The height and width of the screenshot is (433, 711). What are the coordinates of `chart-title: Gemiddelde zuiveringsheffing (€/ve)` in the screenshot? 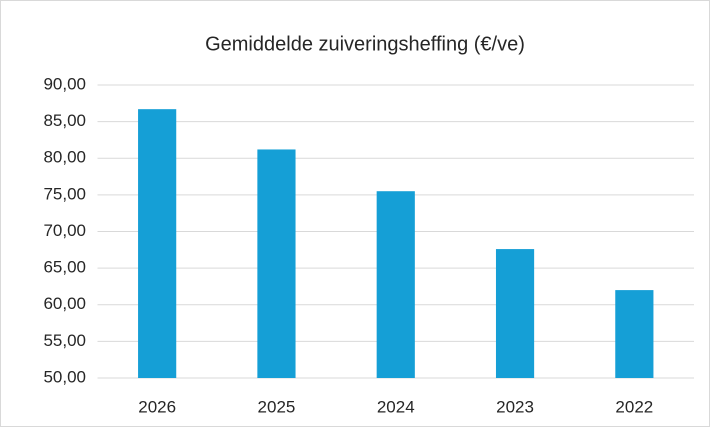 It's located at (365, 44).